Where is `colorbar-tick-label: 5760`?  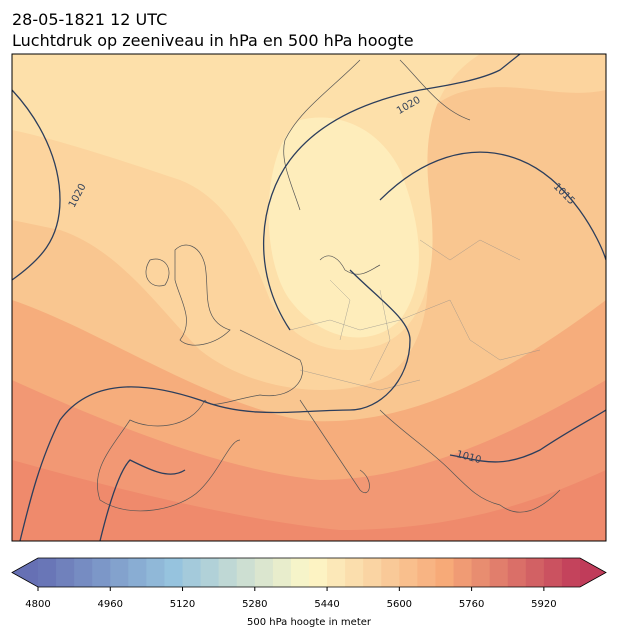 colorbar-tick-label: 5760 is located at coordinates (471, 604).